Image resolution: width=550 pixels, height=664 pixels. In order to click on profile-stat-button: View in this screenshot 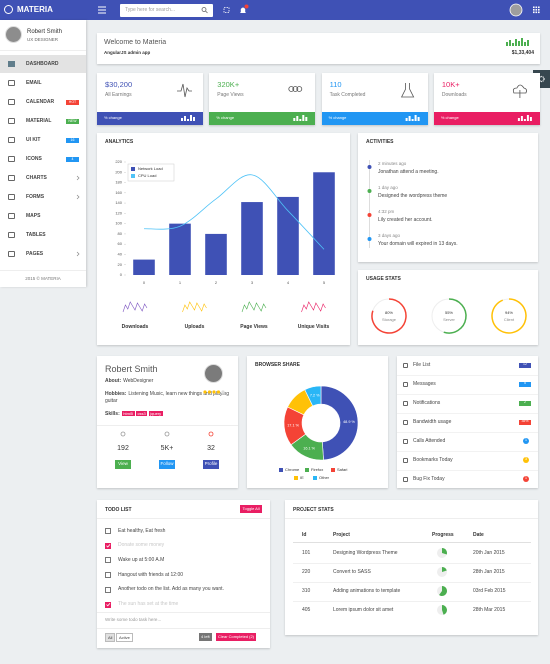, I will do `click(123, 464)`.